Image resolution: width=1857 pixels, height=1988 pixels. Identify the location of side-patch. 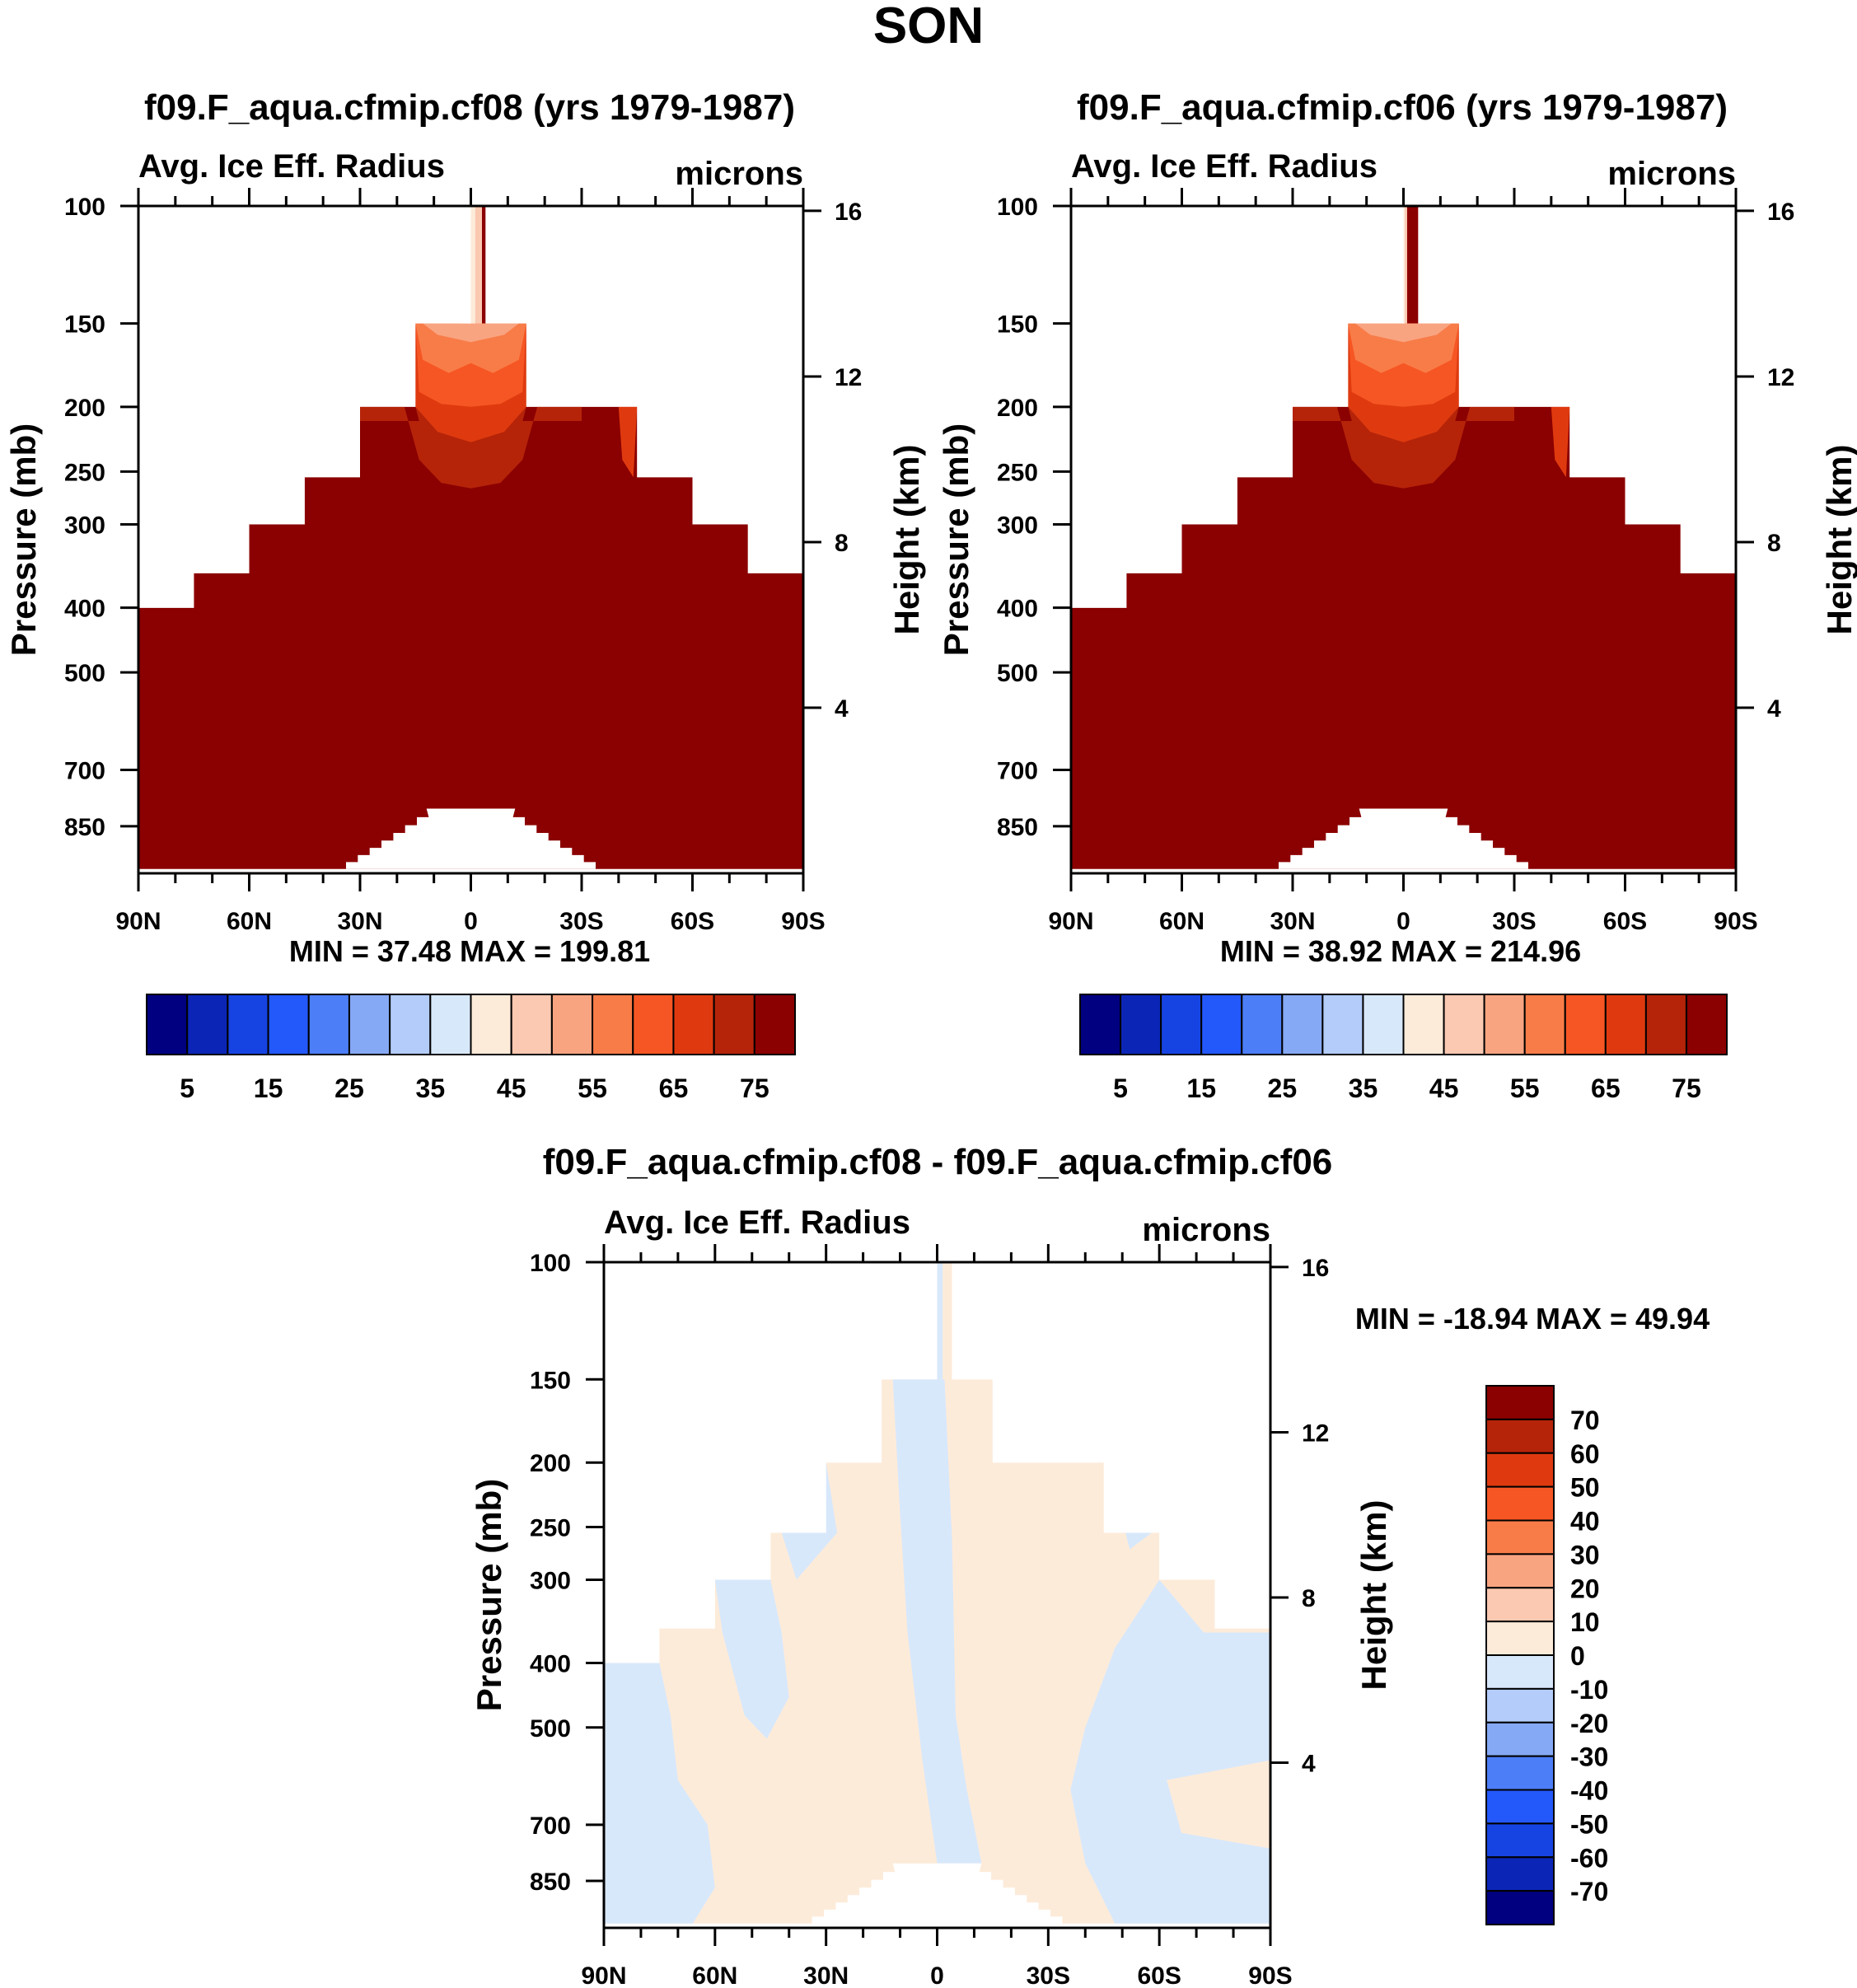
(628, 442).